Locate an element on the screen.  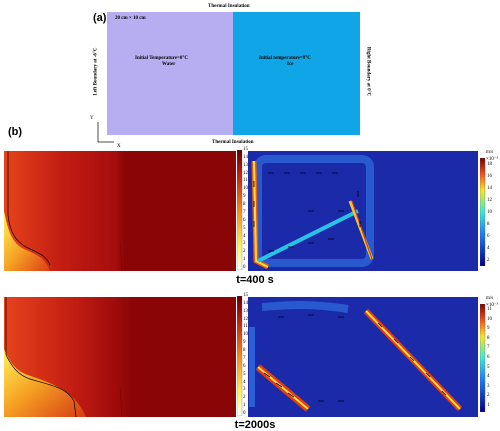
water-region is located at coordinates (170, 73).